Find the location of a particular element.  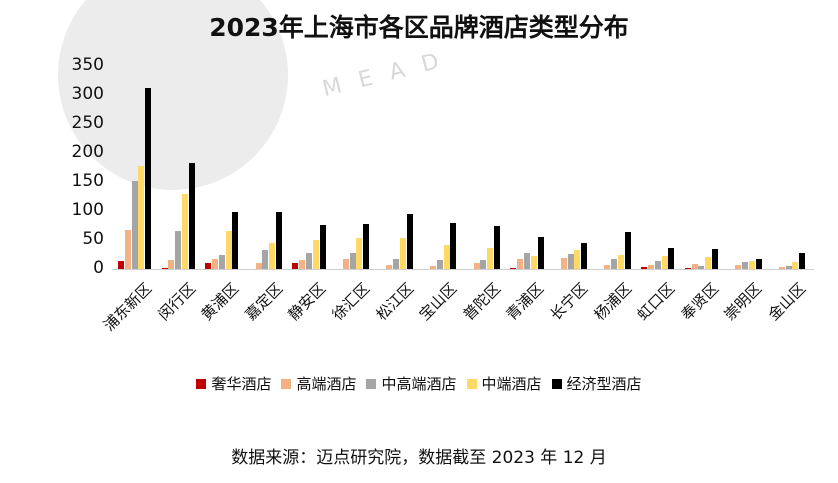

x-tick-label: 松江区 is located at coordinates (394, 301).